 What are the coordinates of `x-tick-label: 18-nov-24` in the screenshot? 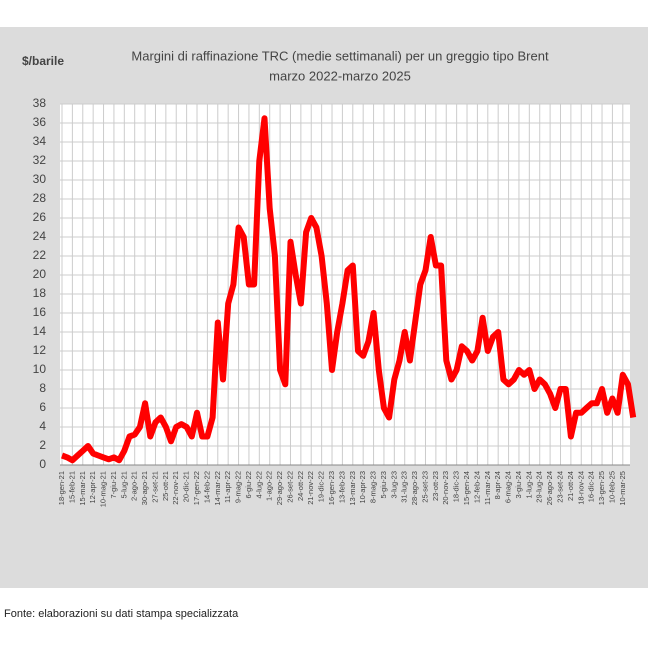 It's located at (580, 488).